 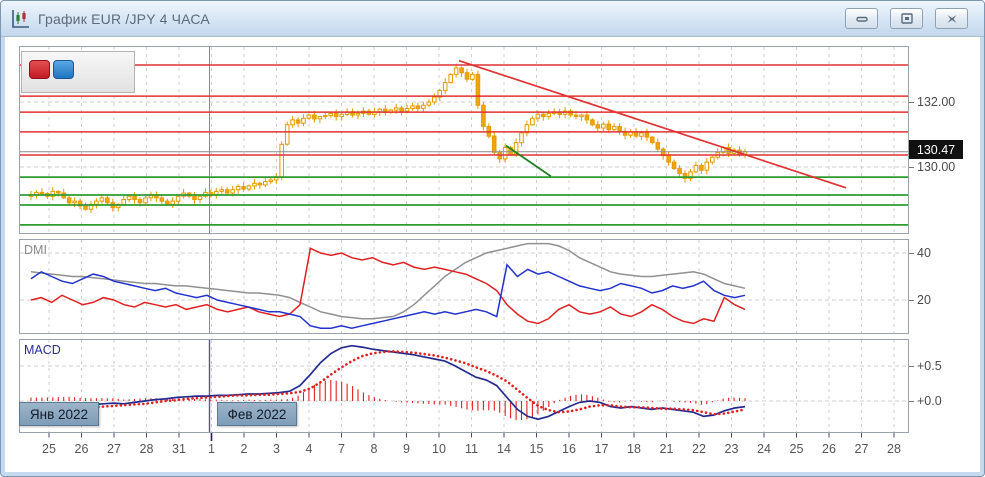 What do you see at coordinates (699, 449) in the screenshot?
I see `day-axis-label: 22` at bounding box center [699, 449].